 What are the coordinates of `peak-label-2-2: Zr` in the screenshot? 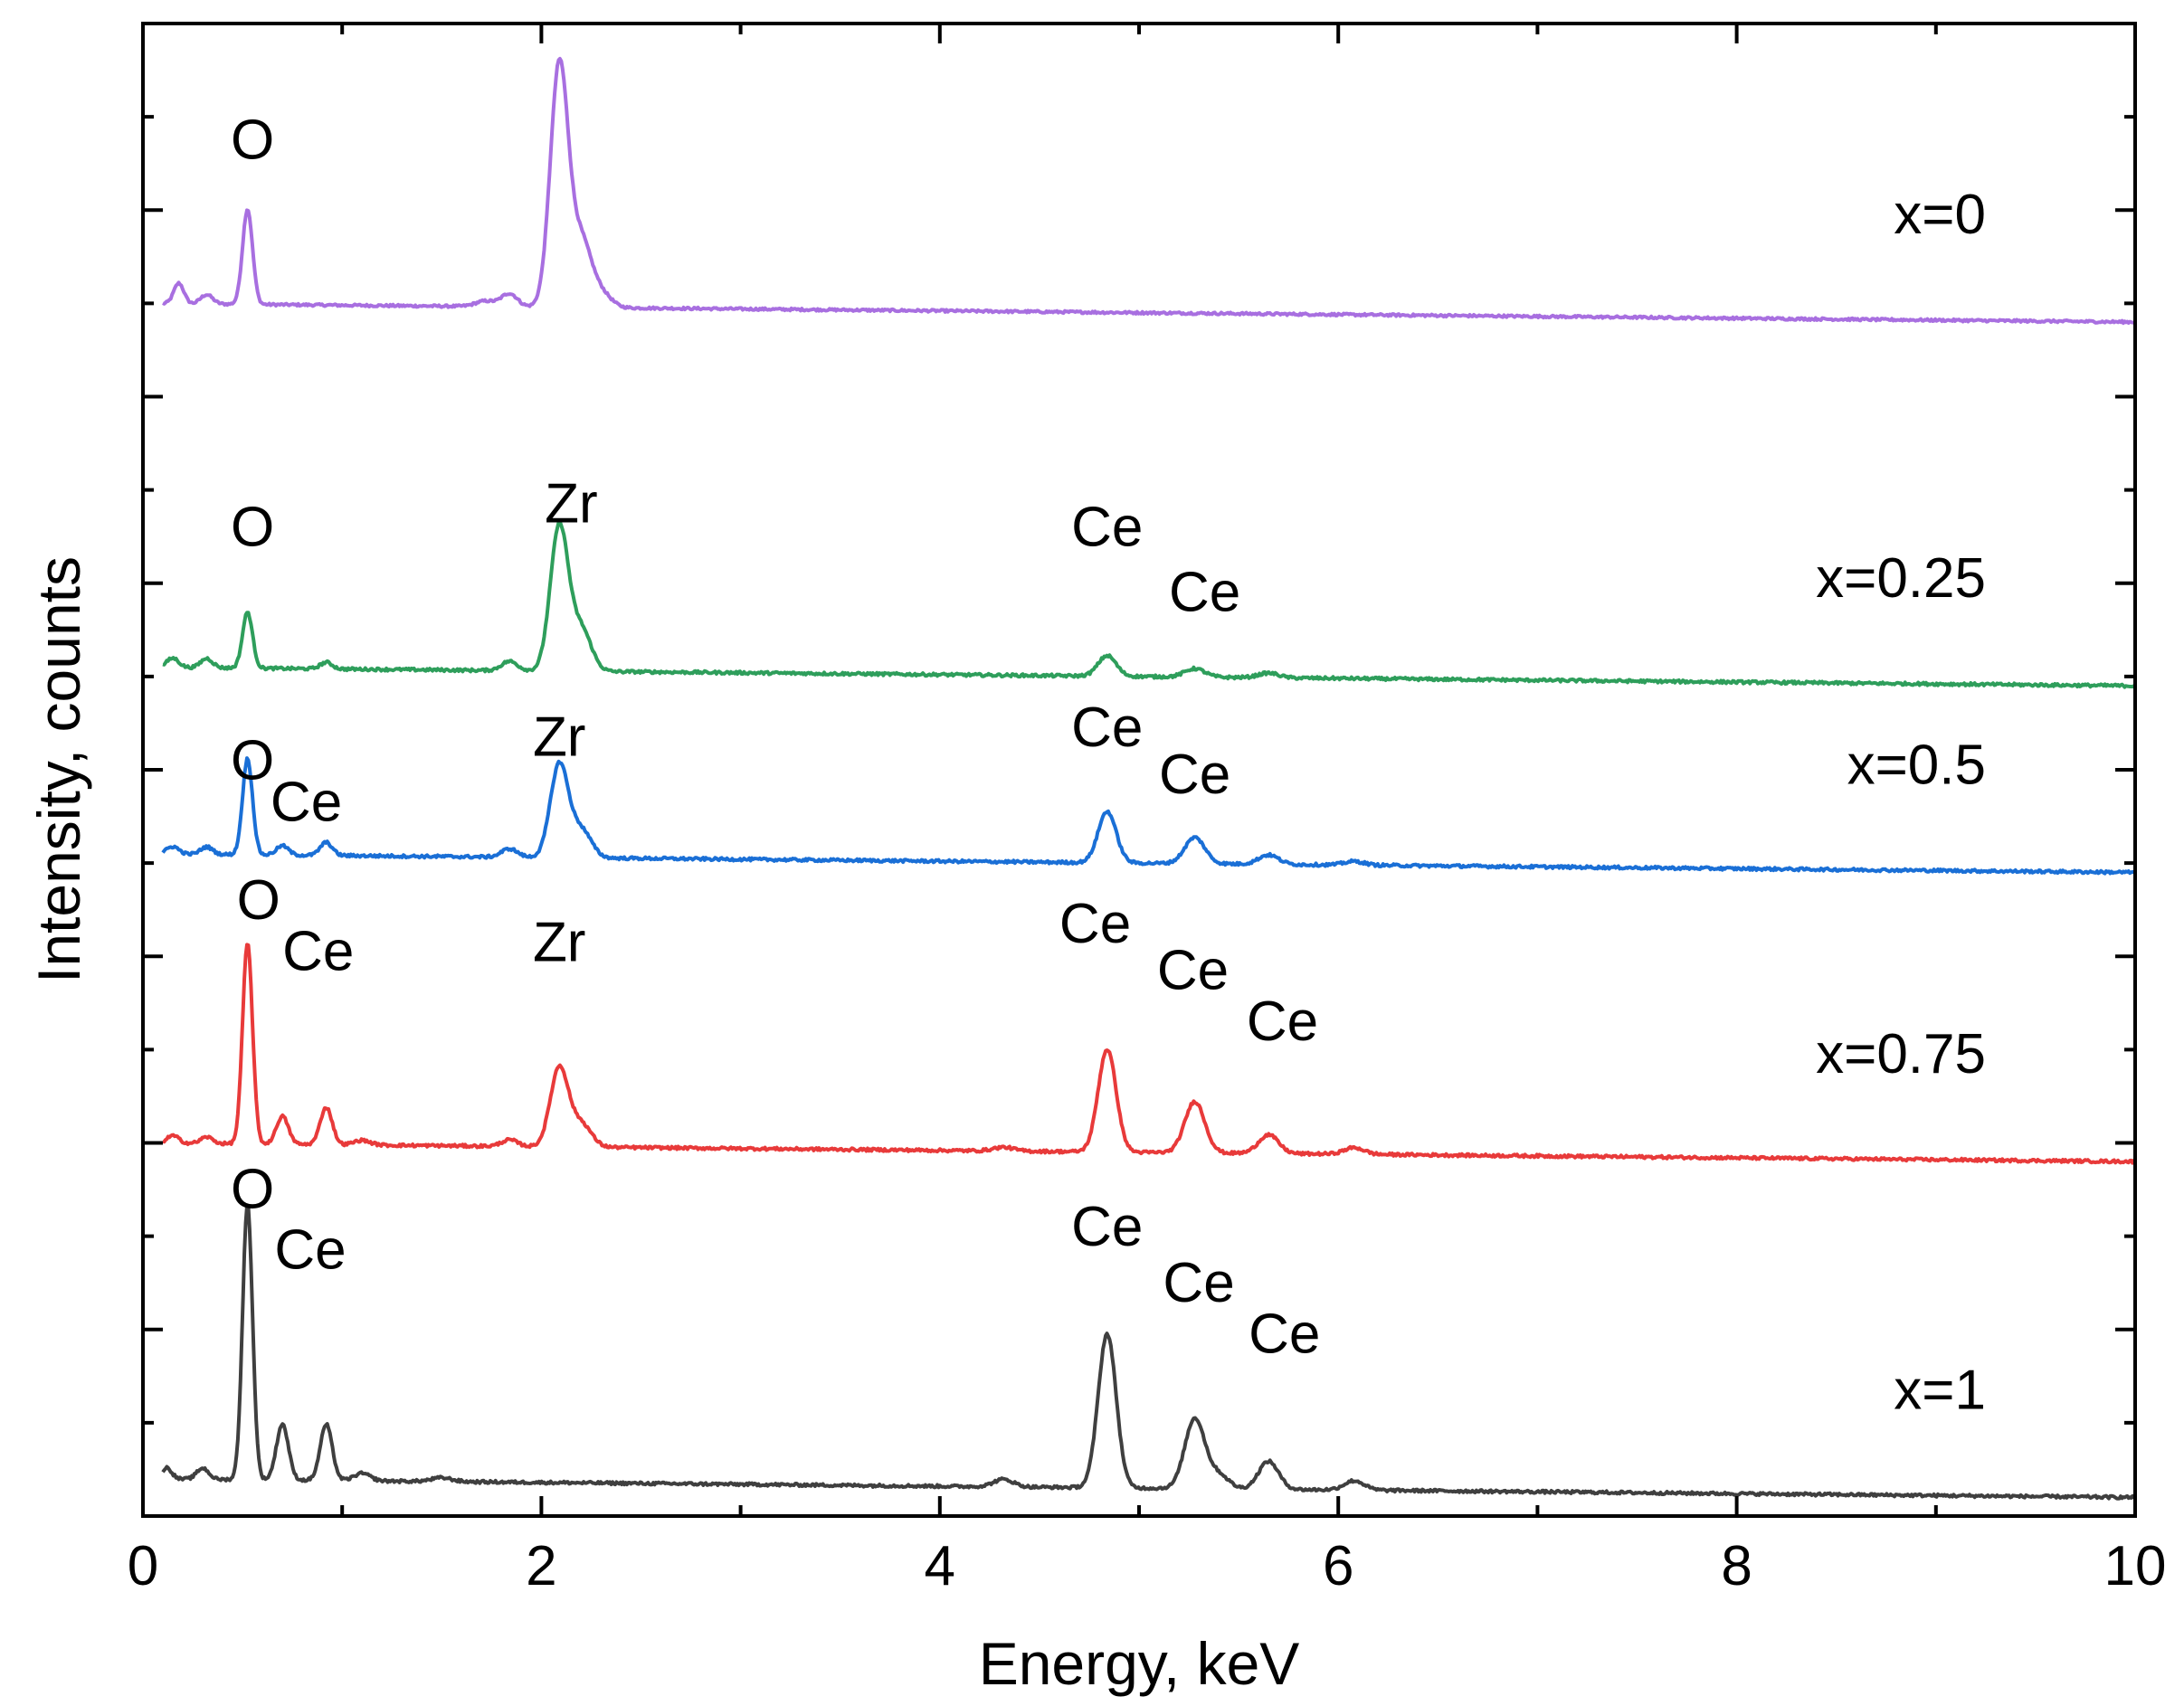 It's located at (559, 737).